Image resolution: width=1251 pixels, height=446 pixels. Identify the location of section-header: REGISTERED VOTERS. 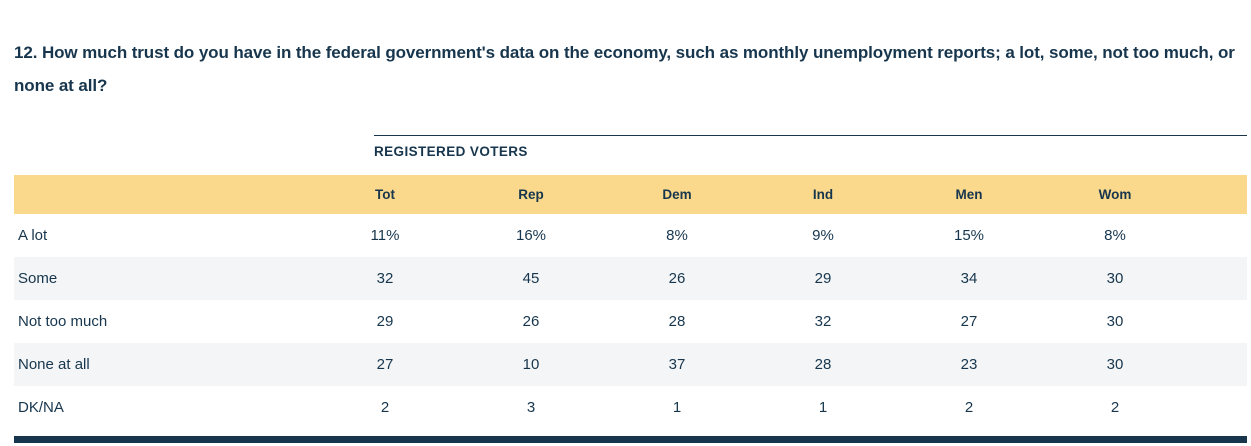
(451, 151).